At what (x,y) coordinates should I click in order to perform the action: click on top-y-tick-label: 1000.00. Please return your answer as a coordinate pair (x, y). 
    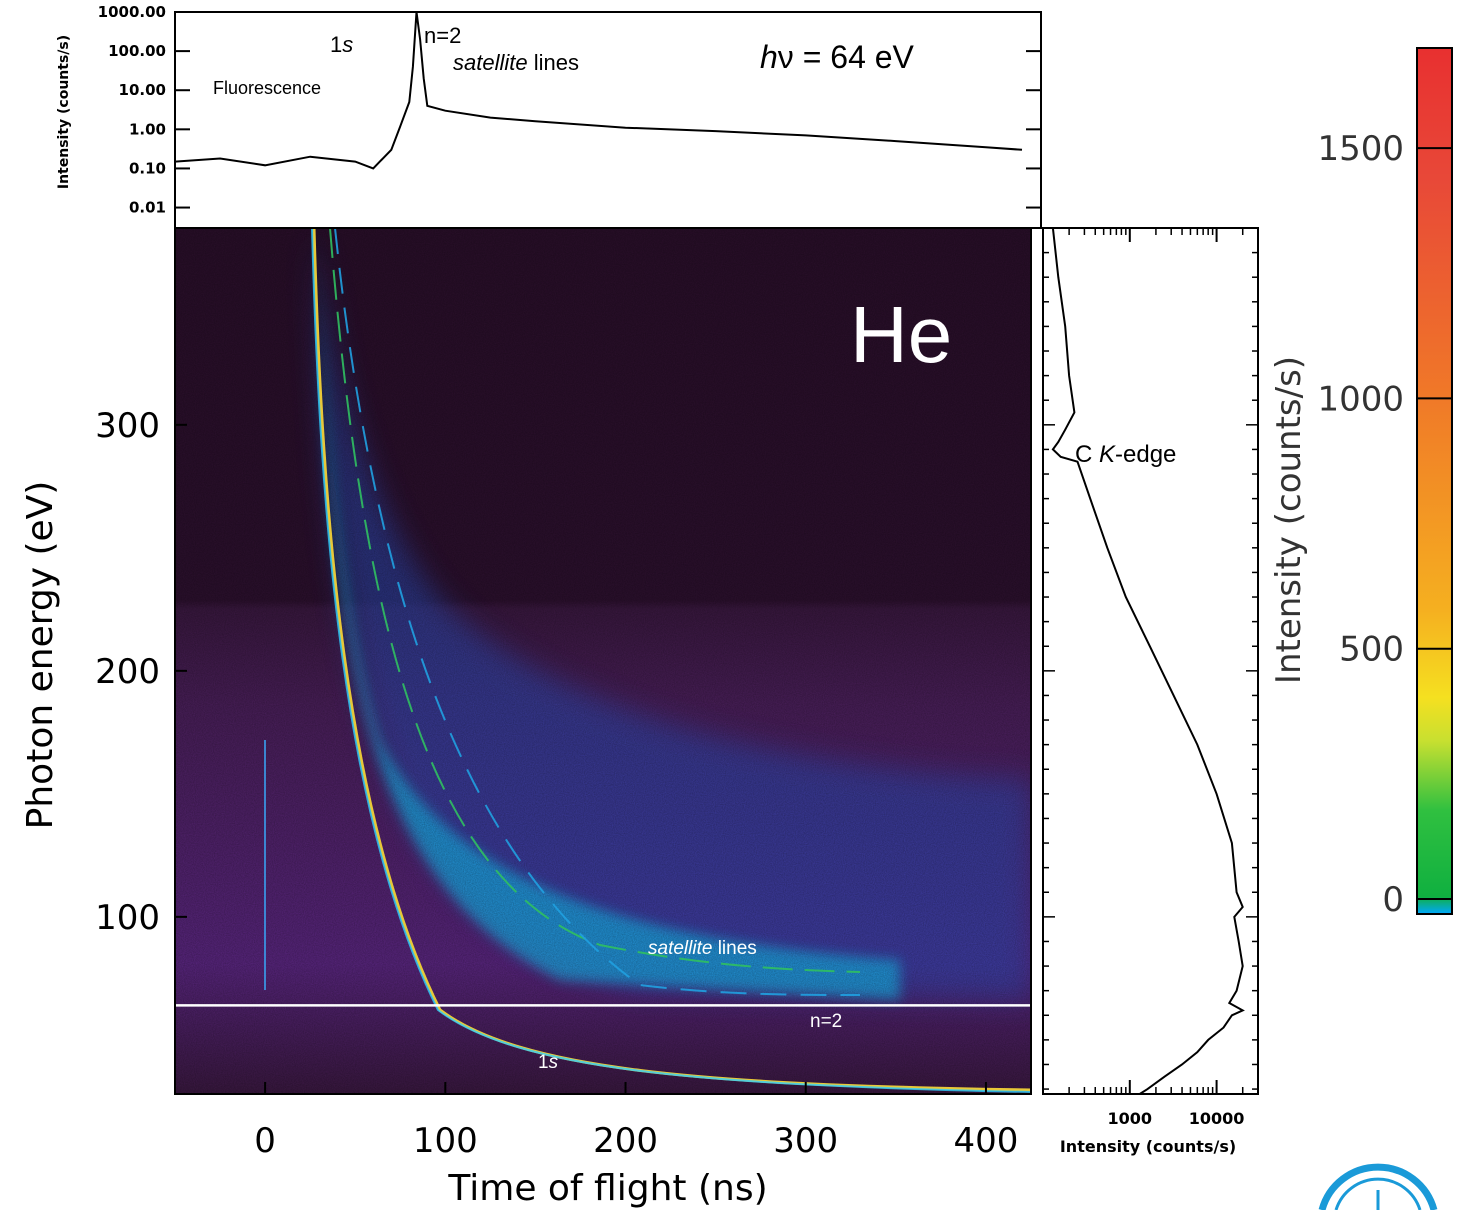
    Looking at the image, I should click on (132, 12).